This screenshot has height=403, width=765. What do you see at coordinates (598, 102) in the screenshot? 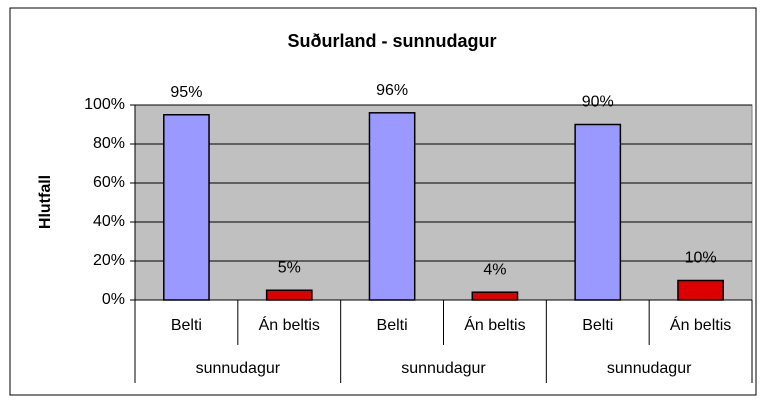
I see `data-label: 90%` at bounding box center [598, 102].